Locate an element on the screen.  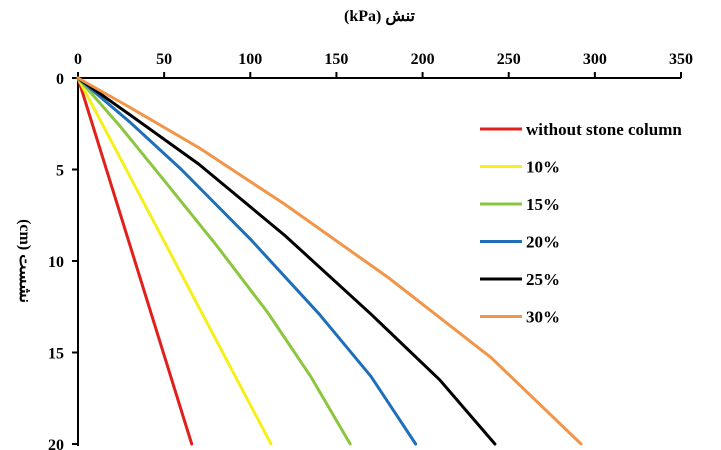
x-tick-label: 150 is located at coordinates (336, 59).